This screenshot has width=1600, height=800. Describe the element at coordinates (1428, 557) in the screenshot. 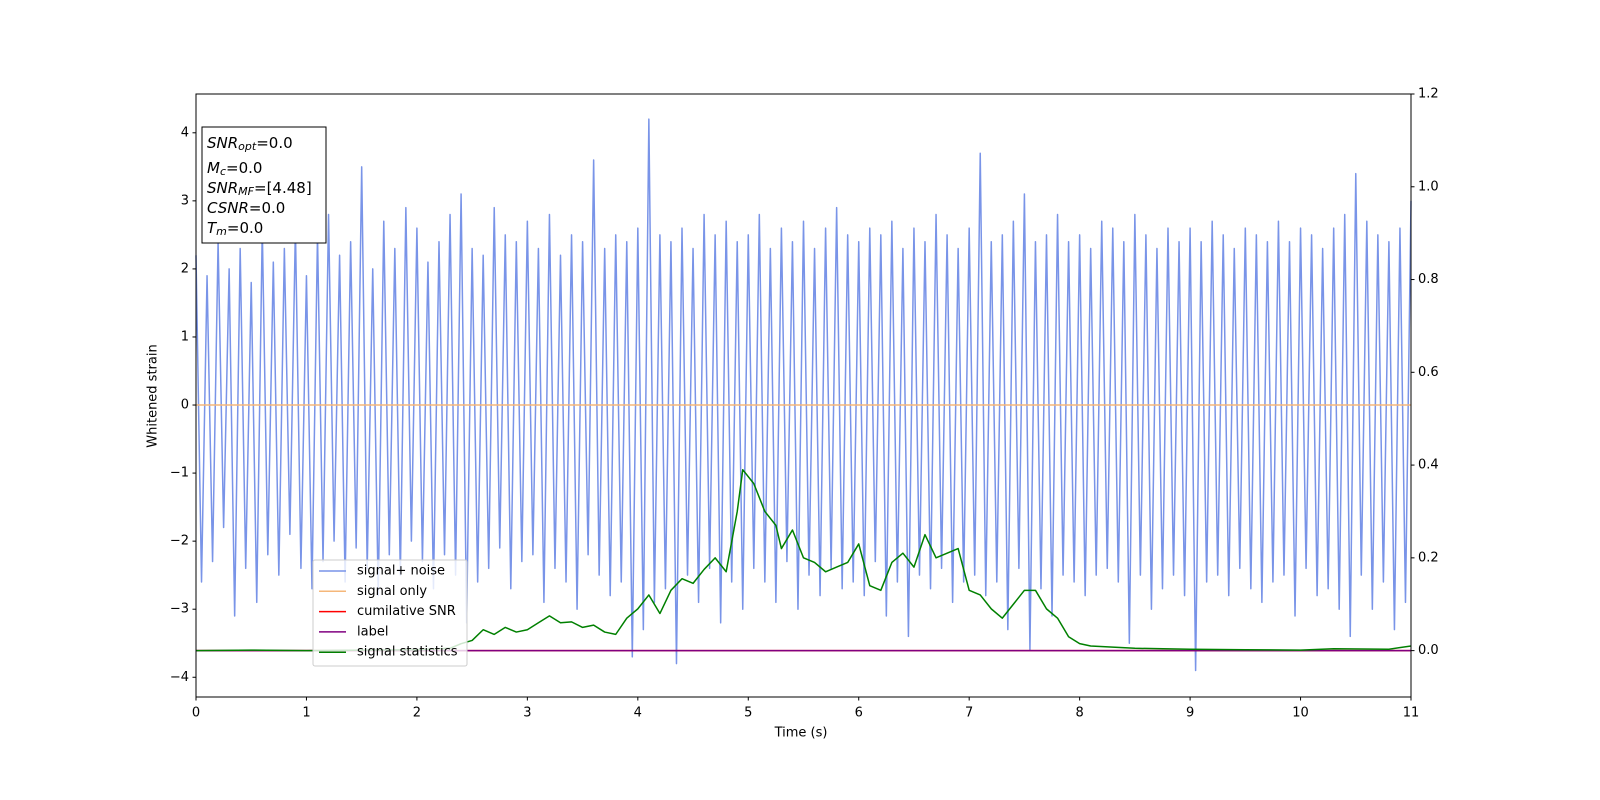

I see `y2-tick-label: 0.2` at that location.